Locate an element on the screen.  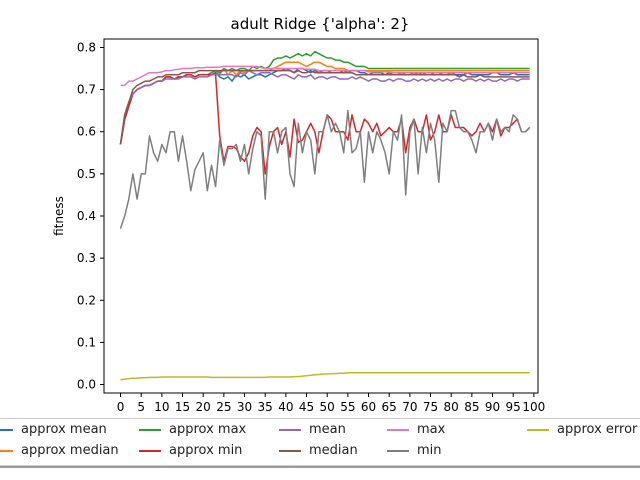
series-line-mean is located at coordinates (324, 107).